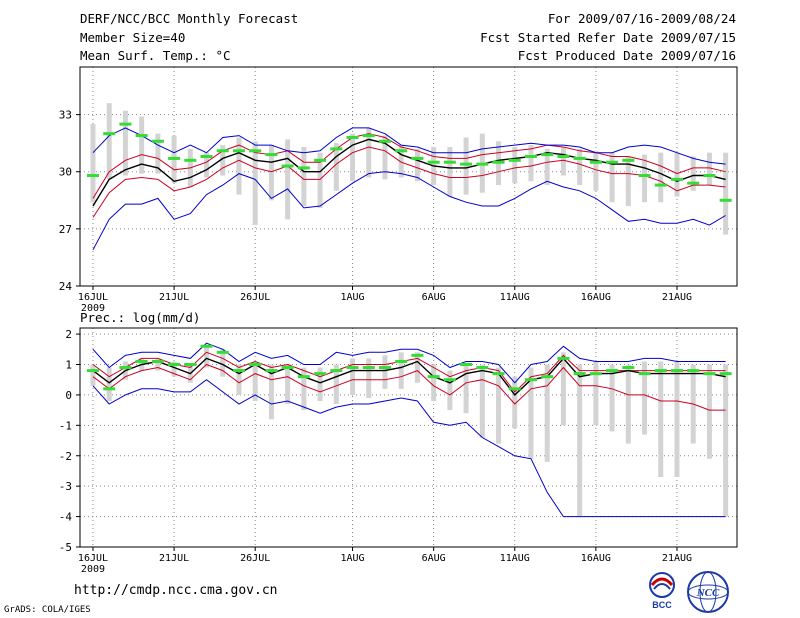 The height and width of the screenshot is (618, 800). Describe the element at coordinates (409, 363) in the screenshot. I see `series-line-max` at that location.